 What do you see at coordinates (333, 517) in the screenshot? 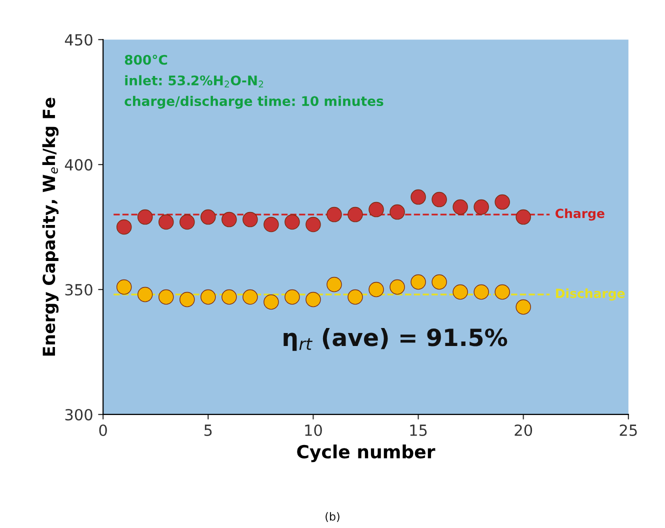
I see `text: (b)` at bounding box center [333, 517].